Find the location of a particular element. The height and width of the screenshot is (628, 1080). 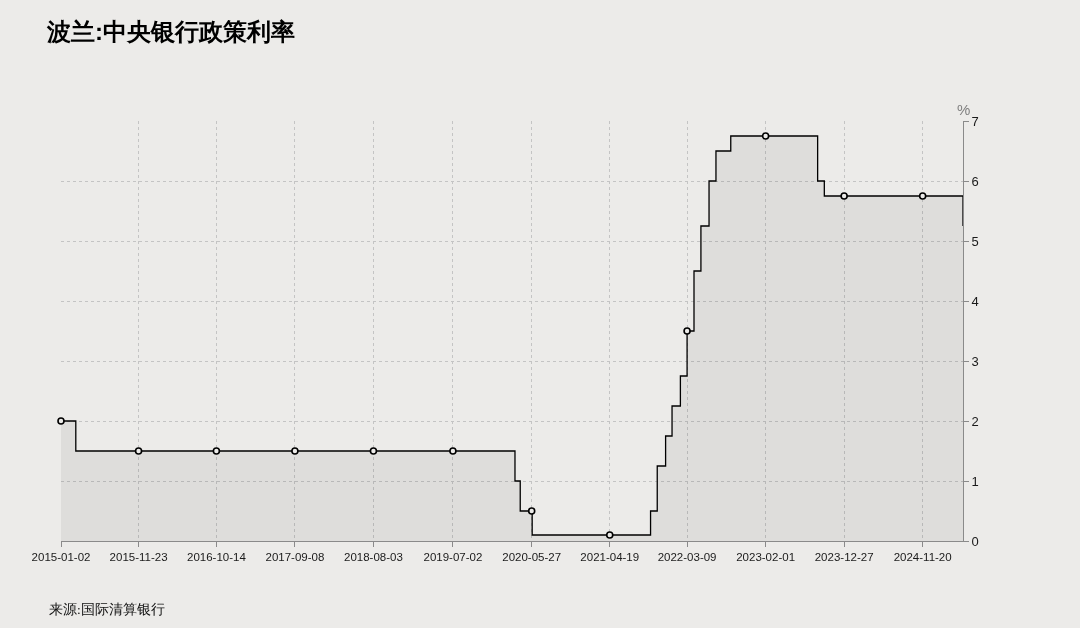

x-tick-label: 2015-11-23 is located at coordinates (138, 556).